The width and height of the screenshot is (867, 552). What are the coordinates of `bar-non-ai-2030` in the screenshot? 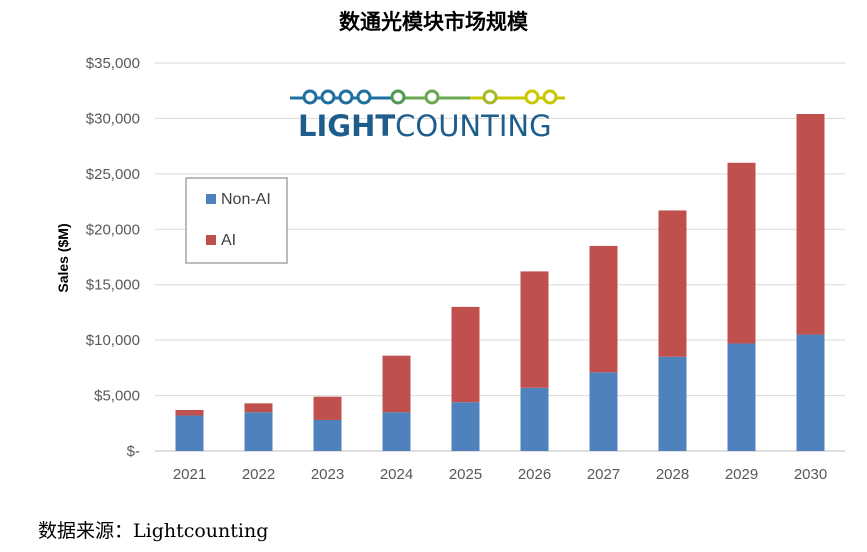 It's located at (810, 392).